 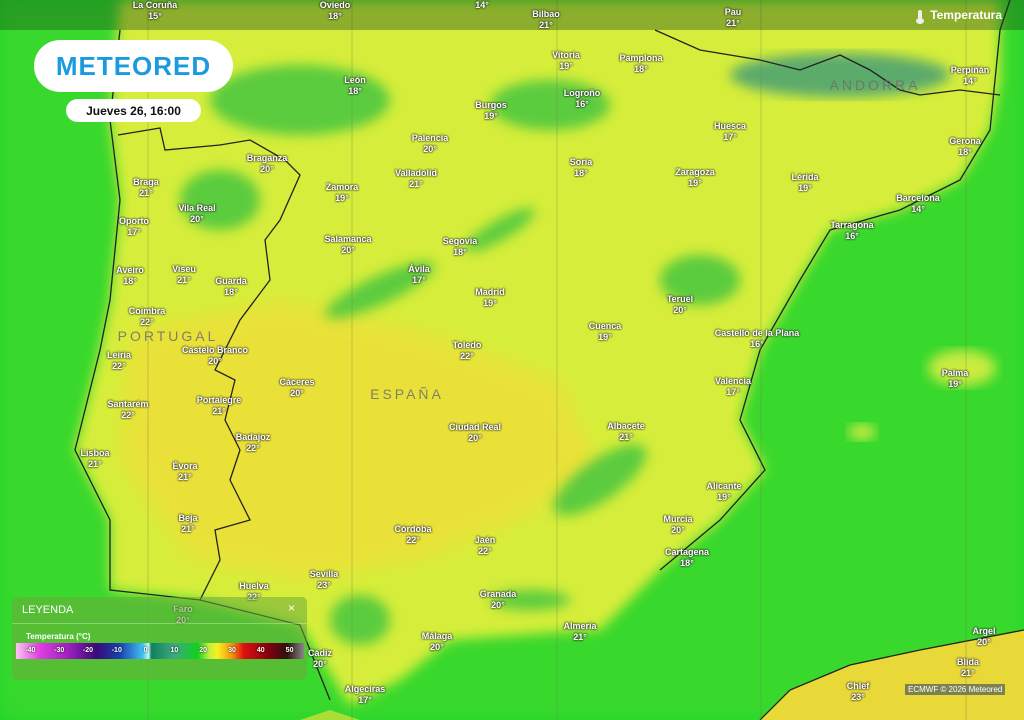 I want to click on city-marker: Chlef 23°, so click(x=858, y=692).